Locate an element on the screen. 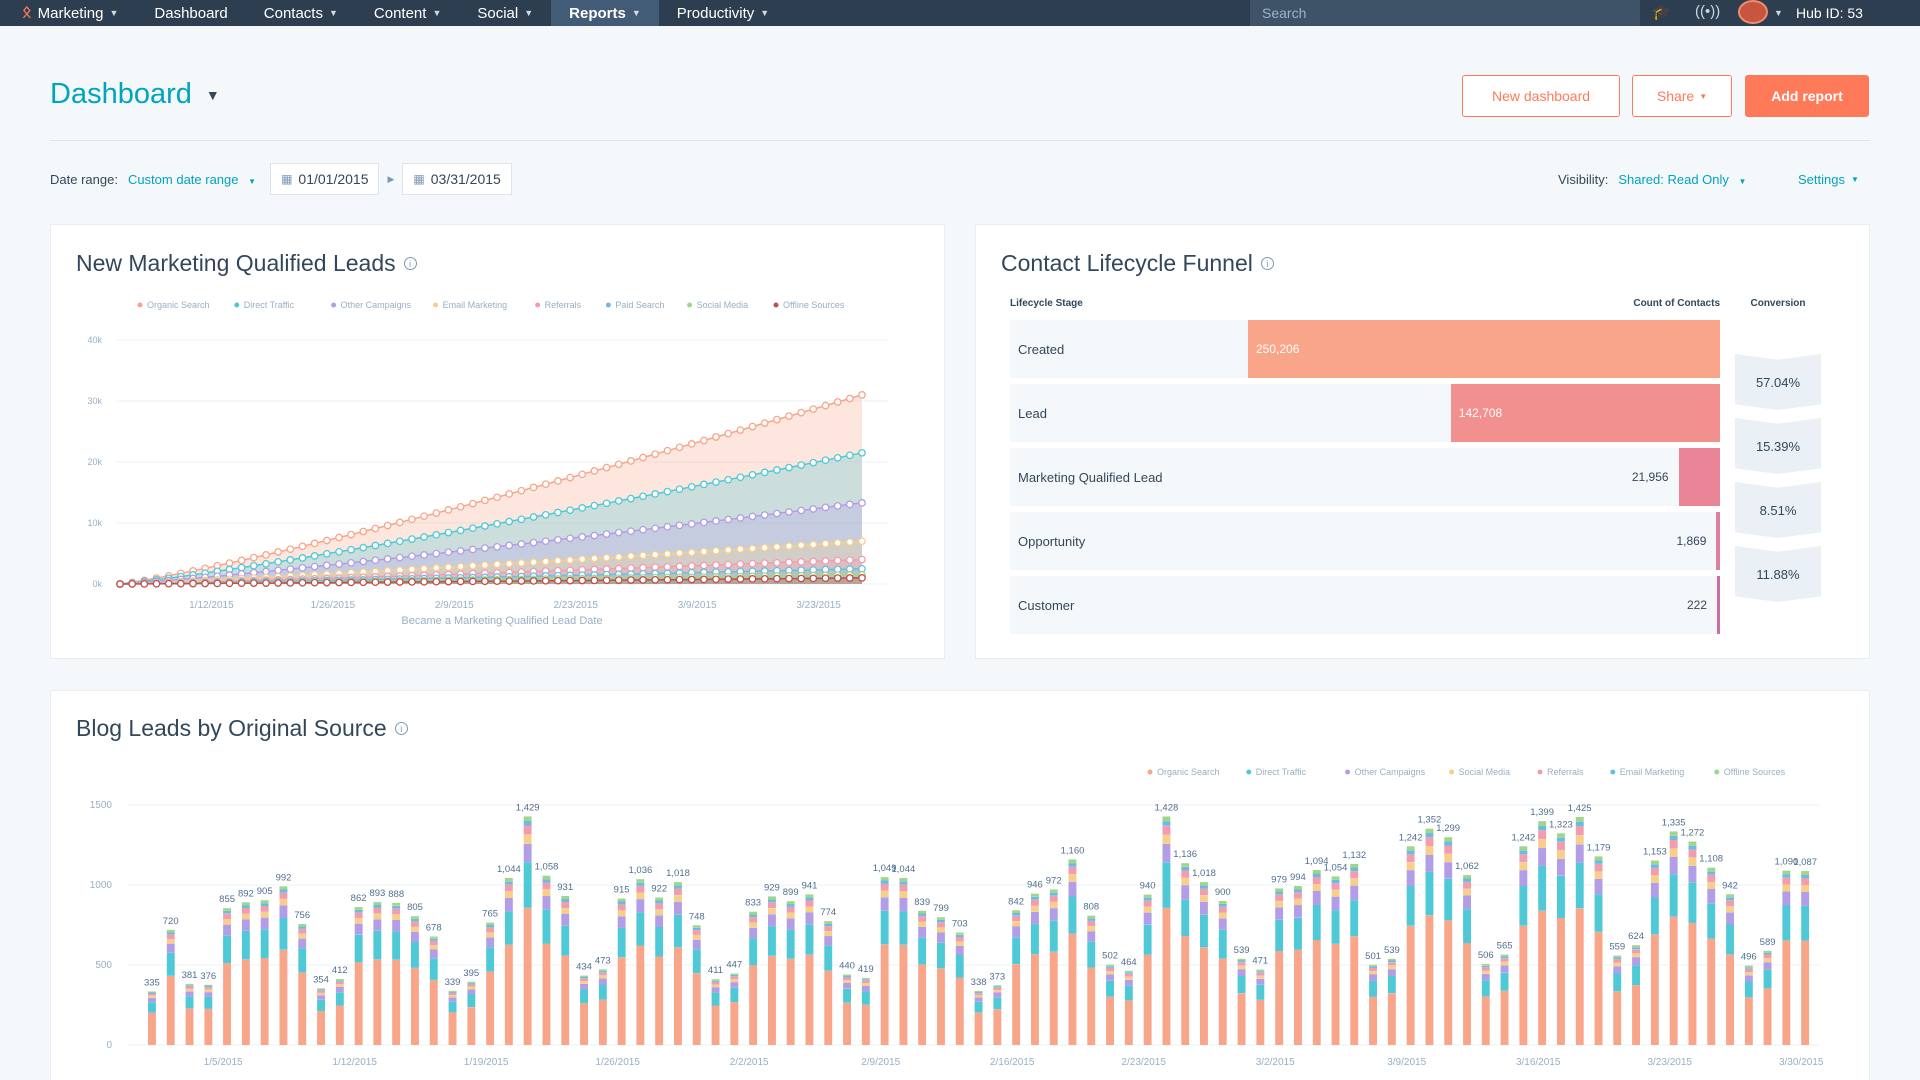  legend-item: Social Media is located at coordinates (717, 305).